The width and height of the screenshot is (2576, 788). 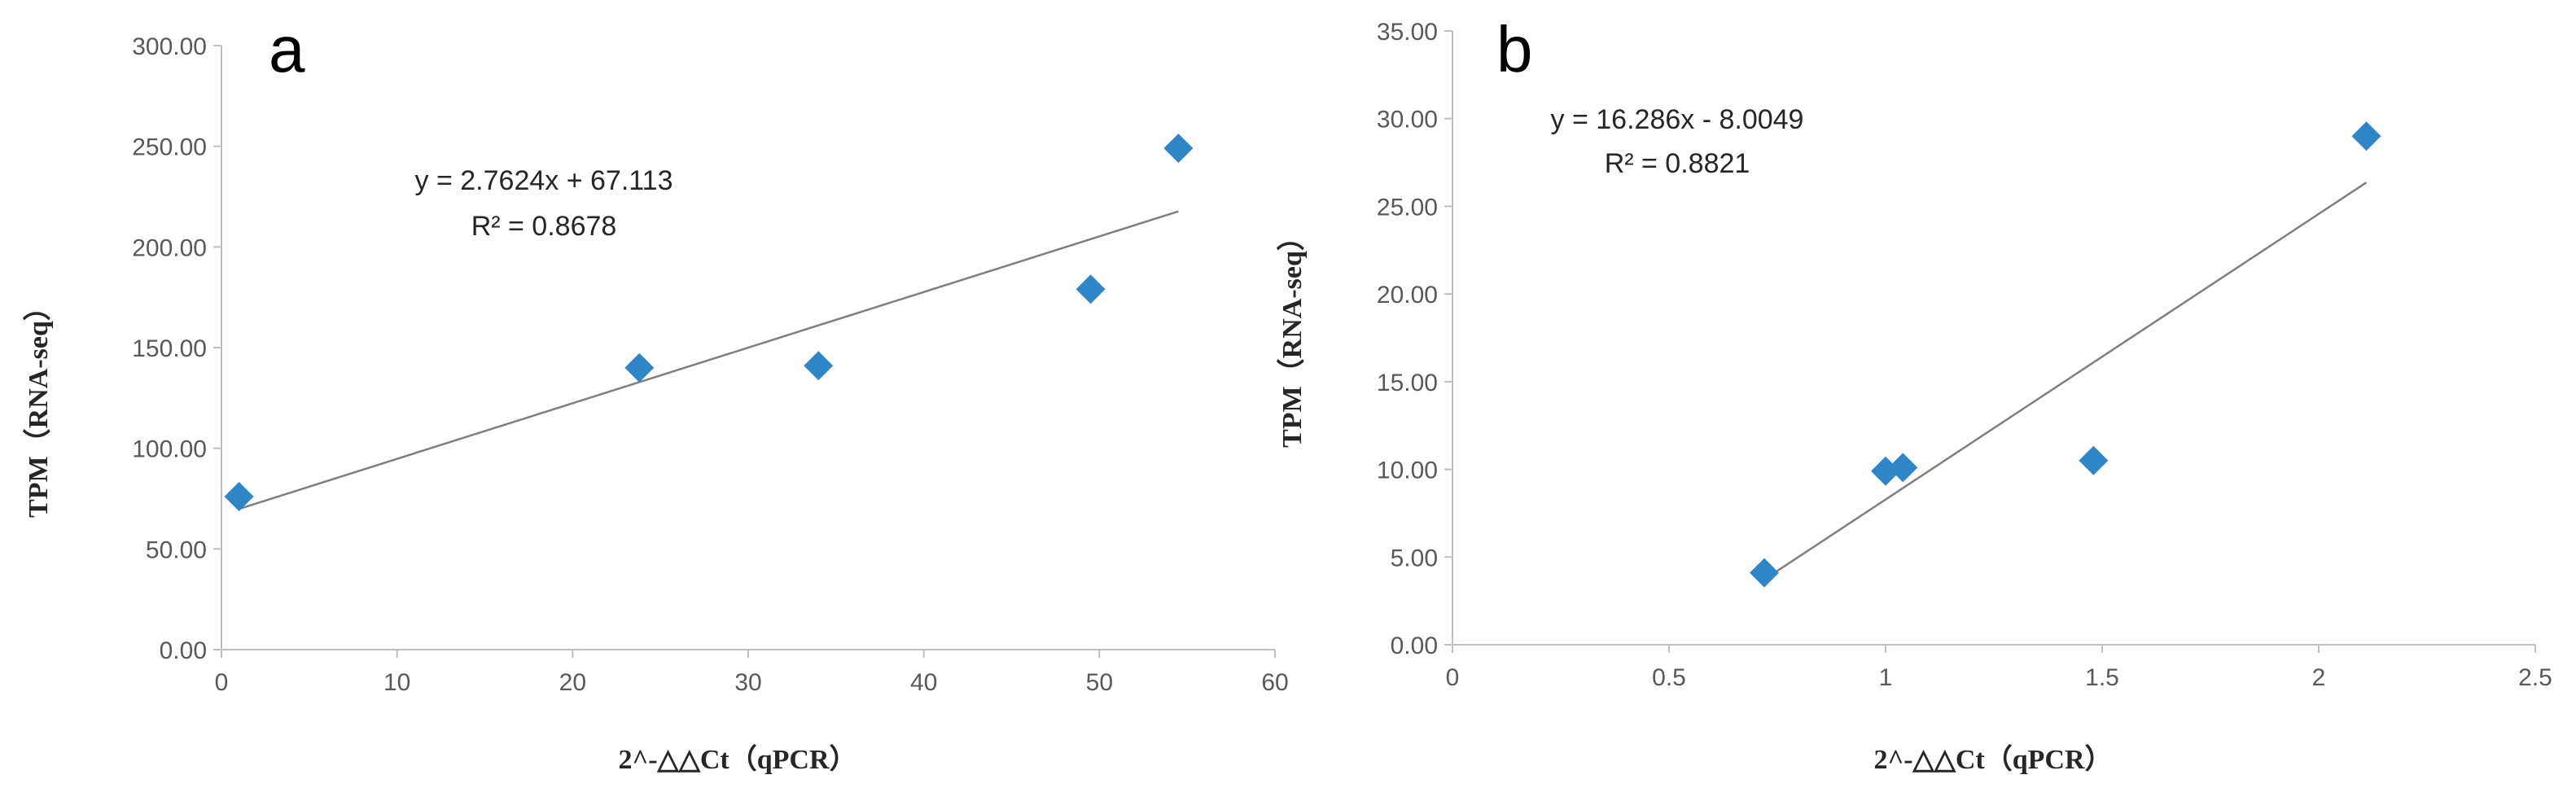 I want to click on x-tick-label-b: 0, so click(x=1453, y=677).